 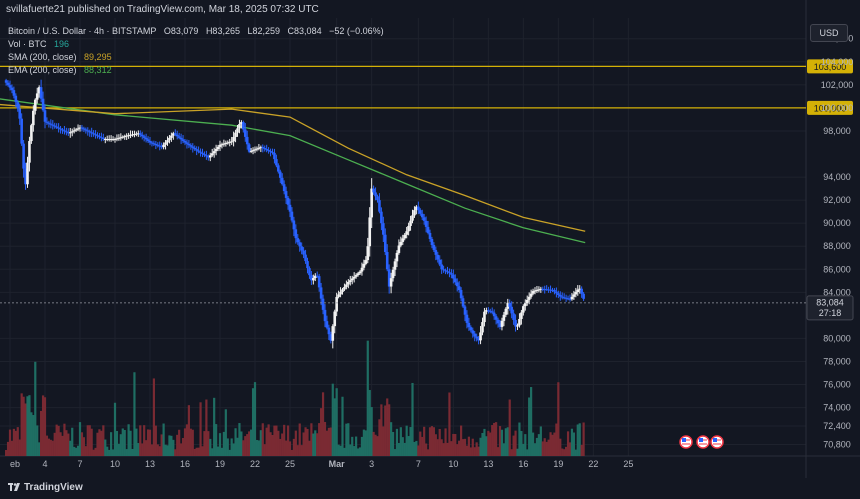 What do you see at coordinates (829, 33) in the screenshot?
I see `currency-button: USD` at bounding box center [829, 33].